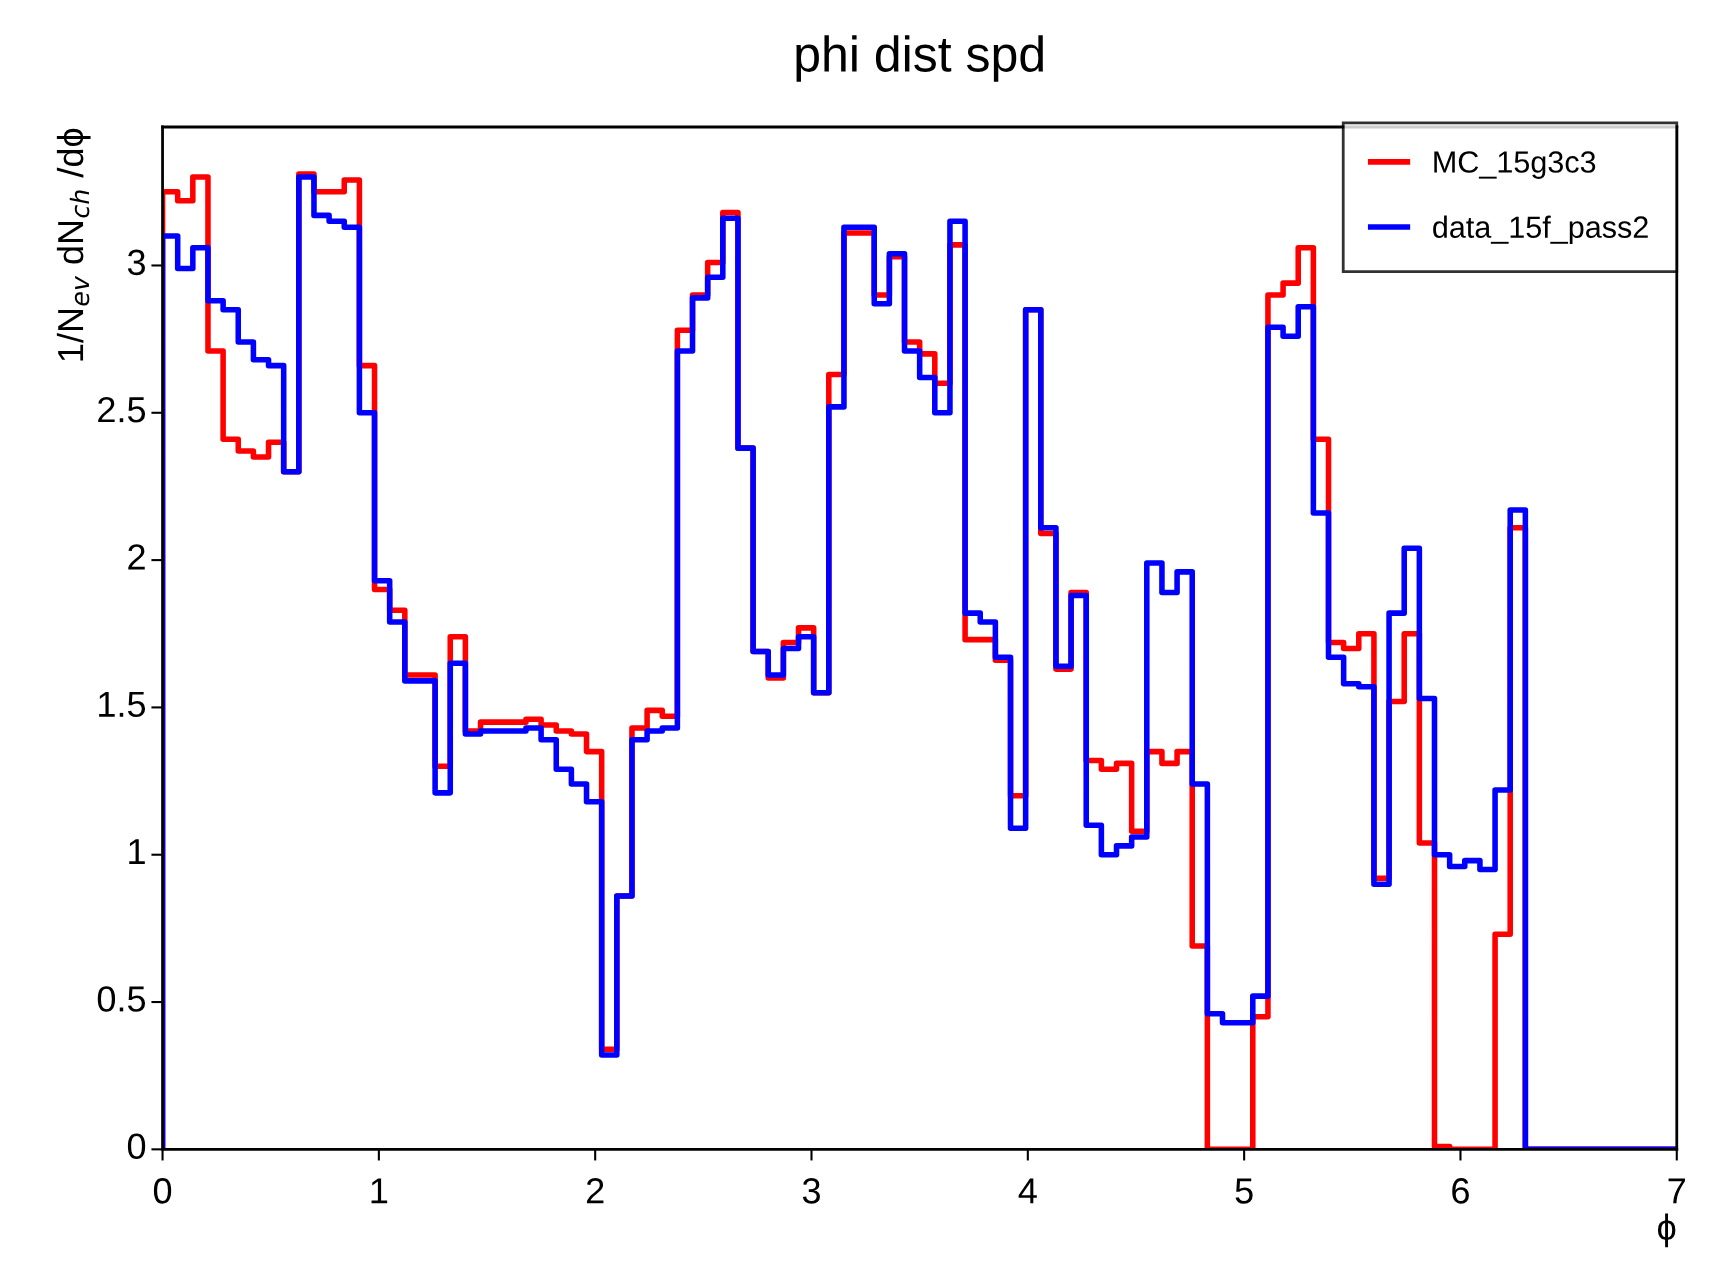 The width and height of the screenshot is (1711, 1270). I want to click on x-axis-title: ϕ, so click(1666, 1230).